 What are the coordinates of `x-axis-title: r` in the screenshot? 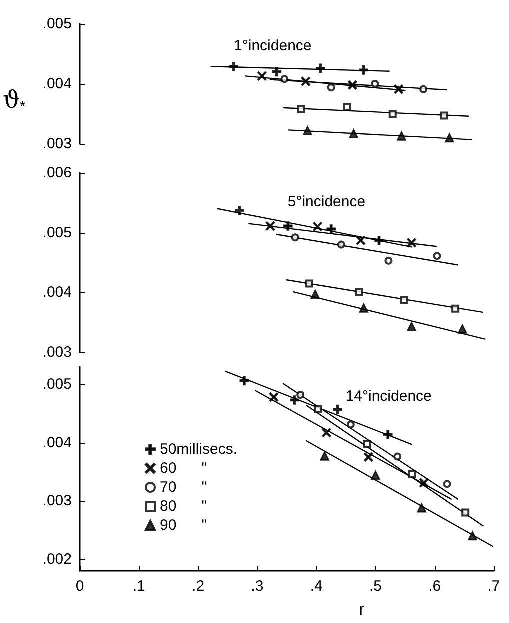 It's located at (362, 609).